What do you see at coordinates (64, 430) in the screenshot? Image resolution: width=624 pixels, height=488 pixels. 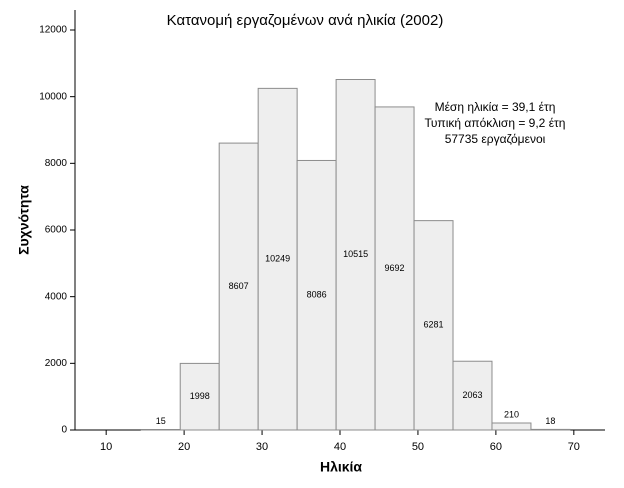 I see `y-tick-label: 0` at bounding box center [64, 430].